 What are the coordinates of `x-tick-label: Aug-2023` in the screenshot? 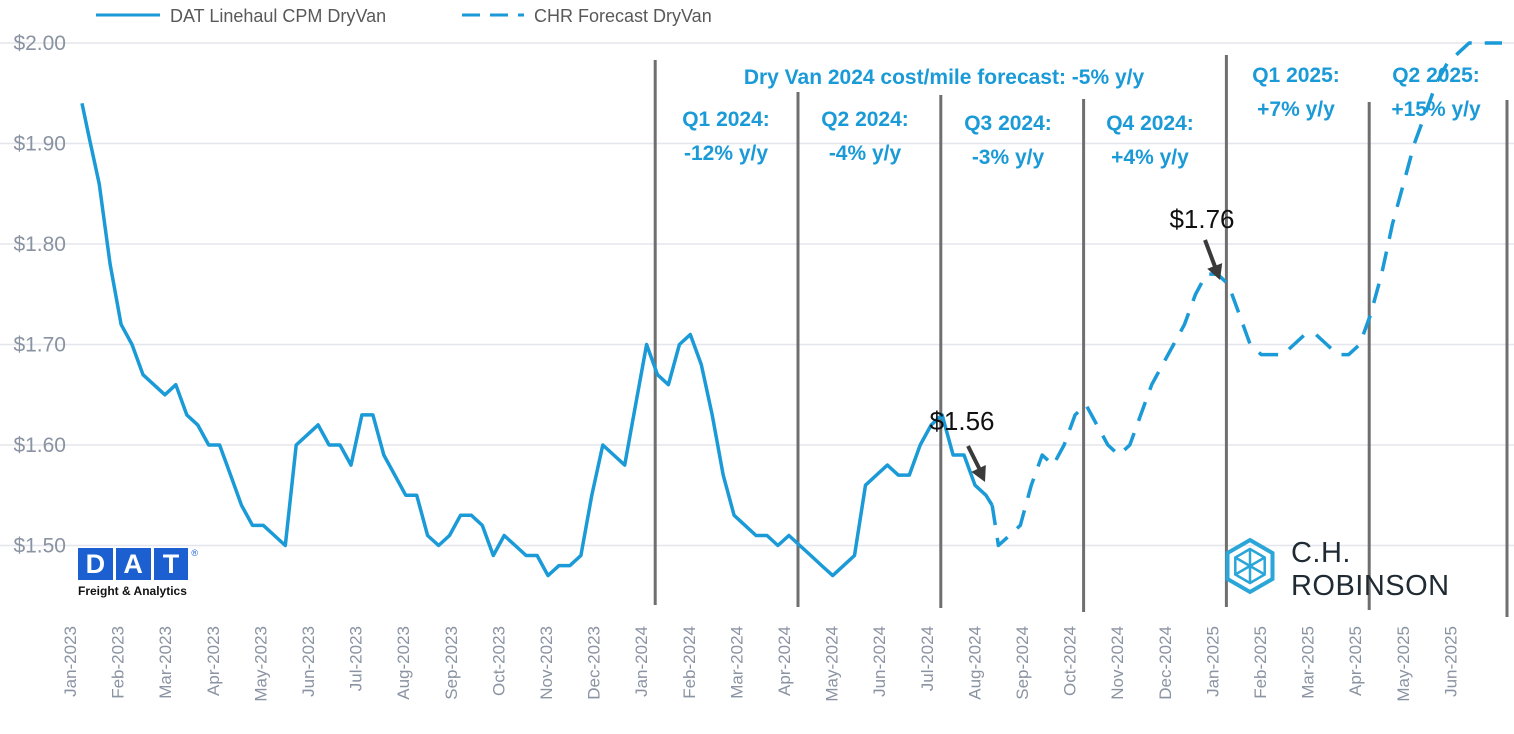 It's located at (403, 663).